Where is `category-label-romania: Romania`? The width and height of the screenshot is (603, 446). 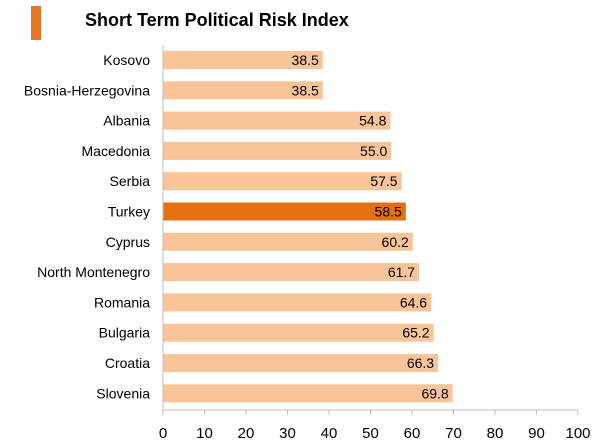
category-label-romania: Romania is located at coordinates (122, 302).